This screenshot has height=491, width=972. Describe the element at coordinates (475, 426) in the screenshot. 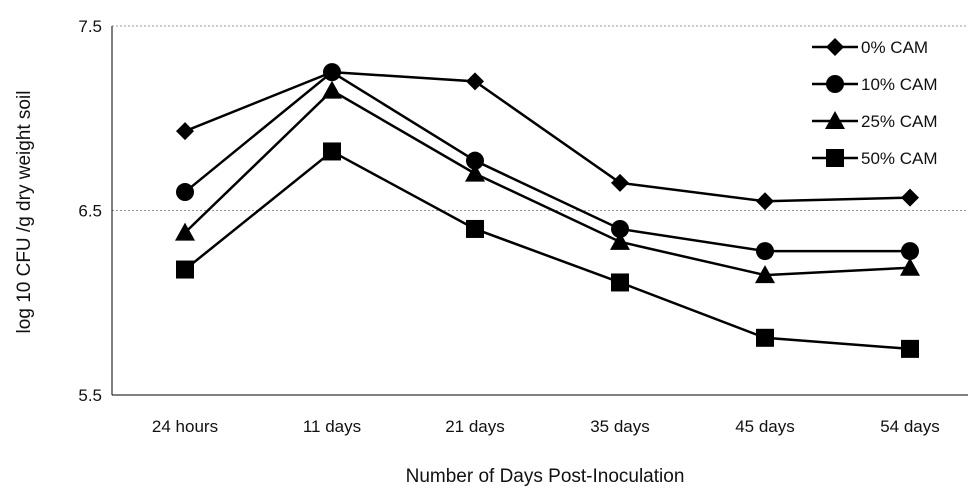

I see `x-tick-label: 21 days` at that location.